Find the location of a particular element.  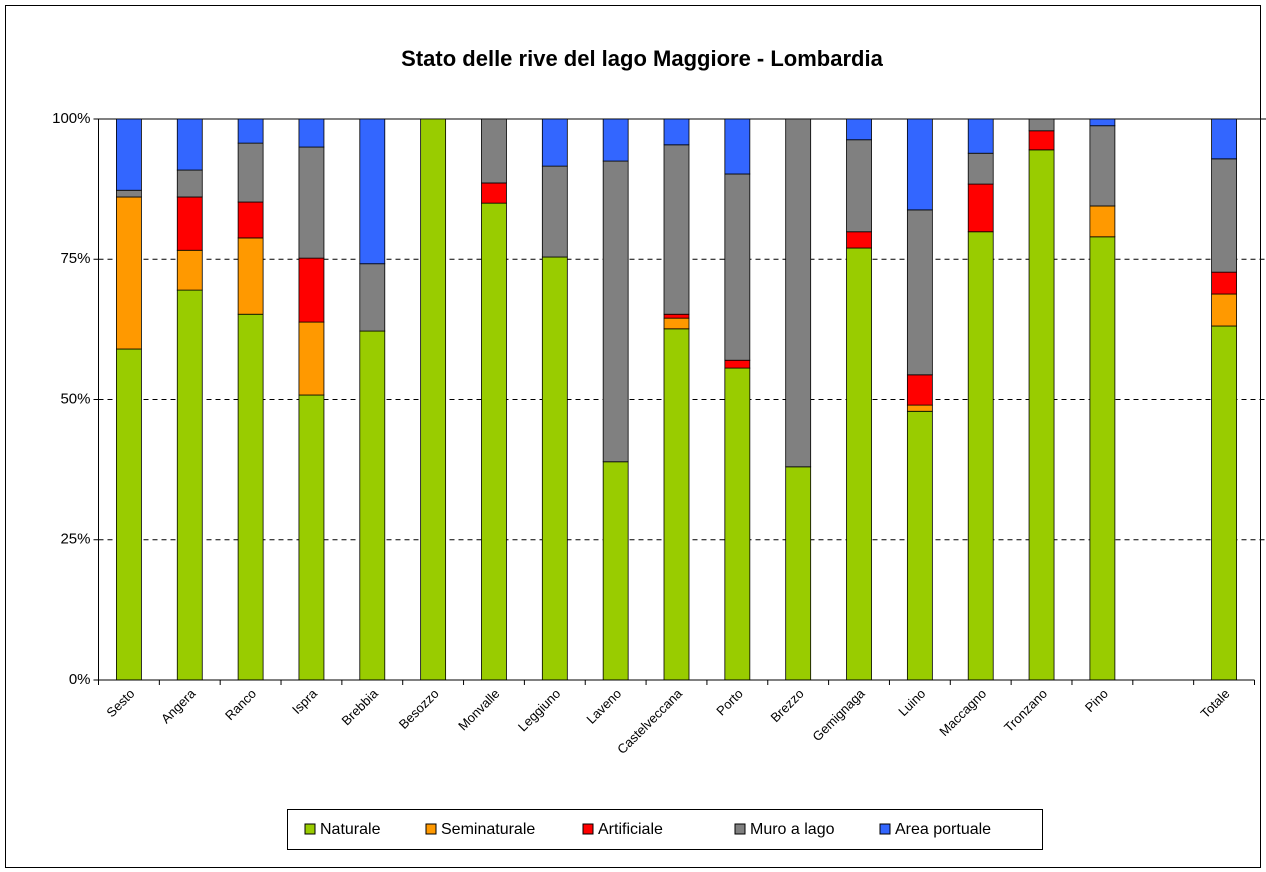

legend-label: Seminaturale is located at coordinates (488, 829).